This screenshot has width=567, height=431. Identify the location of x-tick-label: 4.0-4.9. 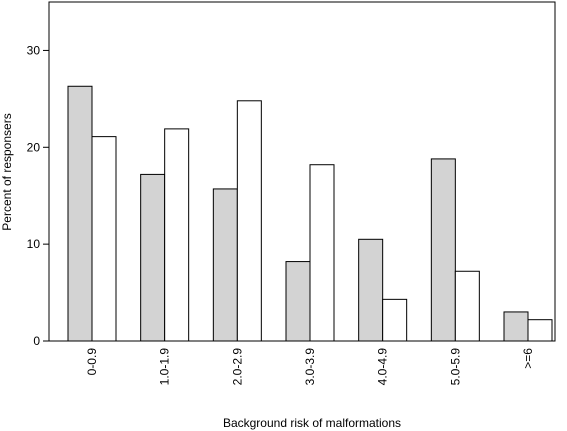
(383, 367).